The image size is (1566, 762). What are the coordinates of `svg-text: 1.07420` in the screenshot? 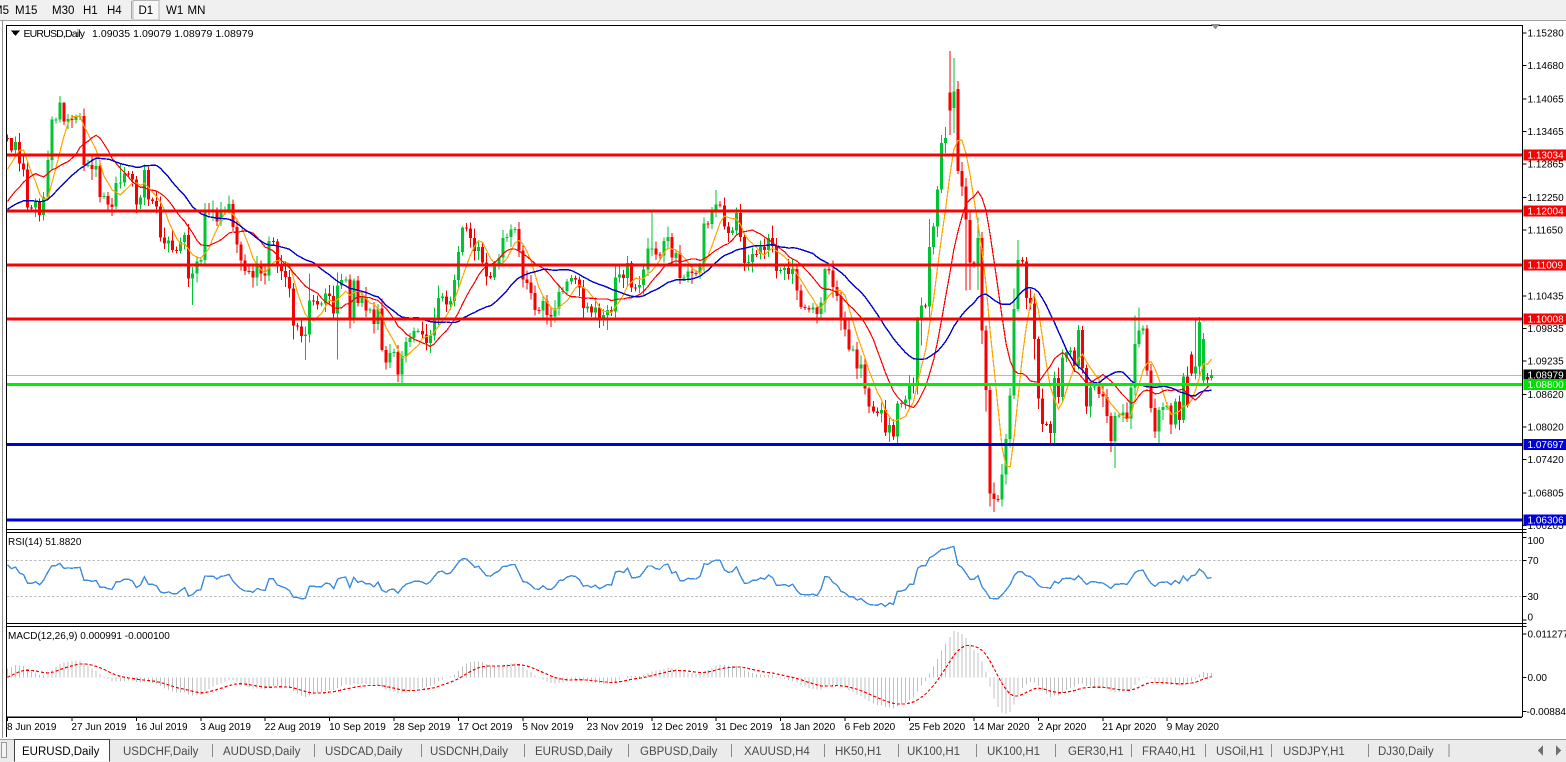 It's located at (1546, 460).